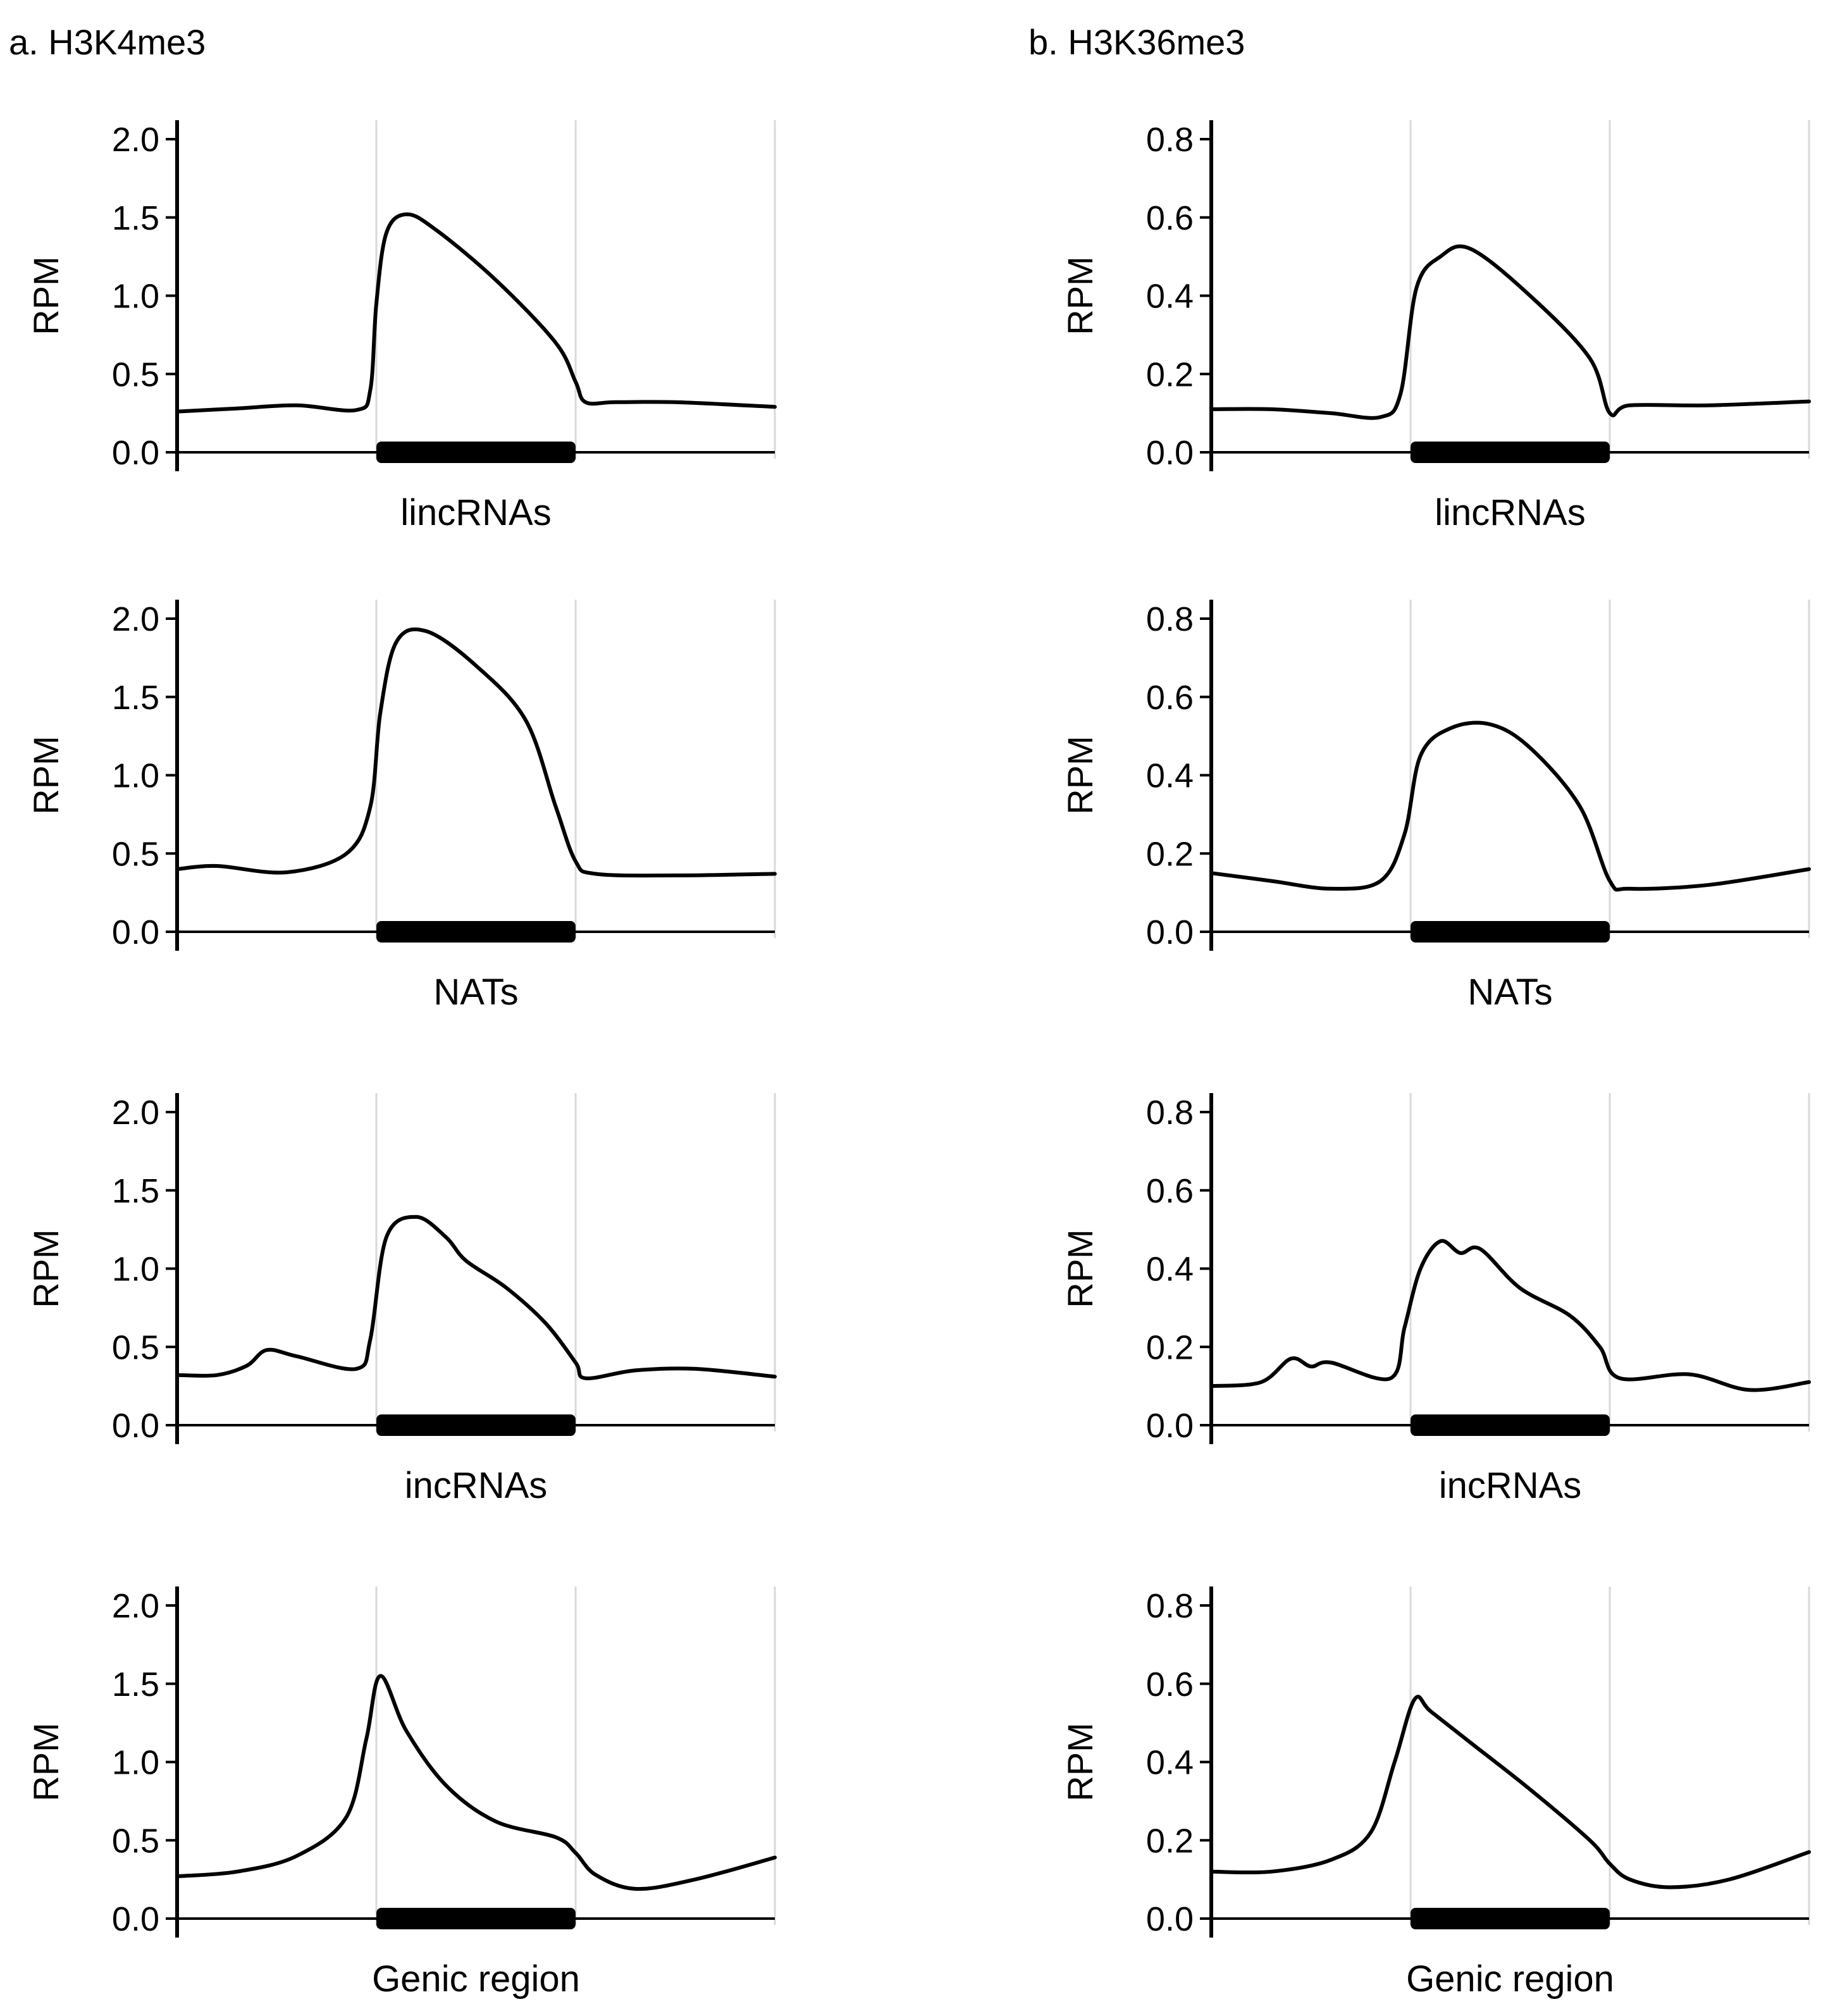  I want to click on p1-c2-y-axis-label: RPM, so click(1080, 1268).